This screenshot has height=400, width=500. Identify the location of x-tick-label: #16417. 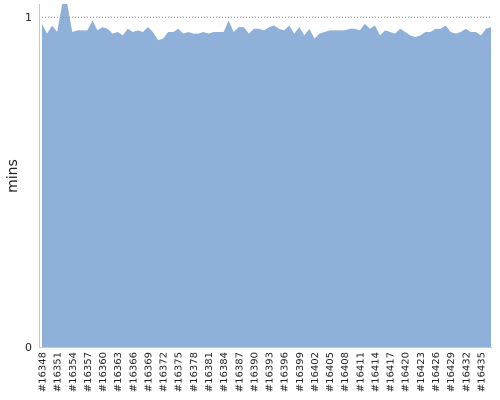
(391, 372).